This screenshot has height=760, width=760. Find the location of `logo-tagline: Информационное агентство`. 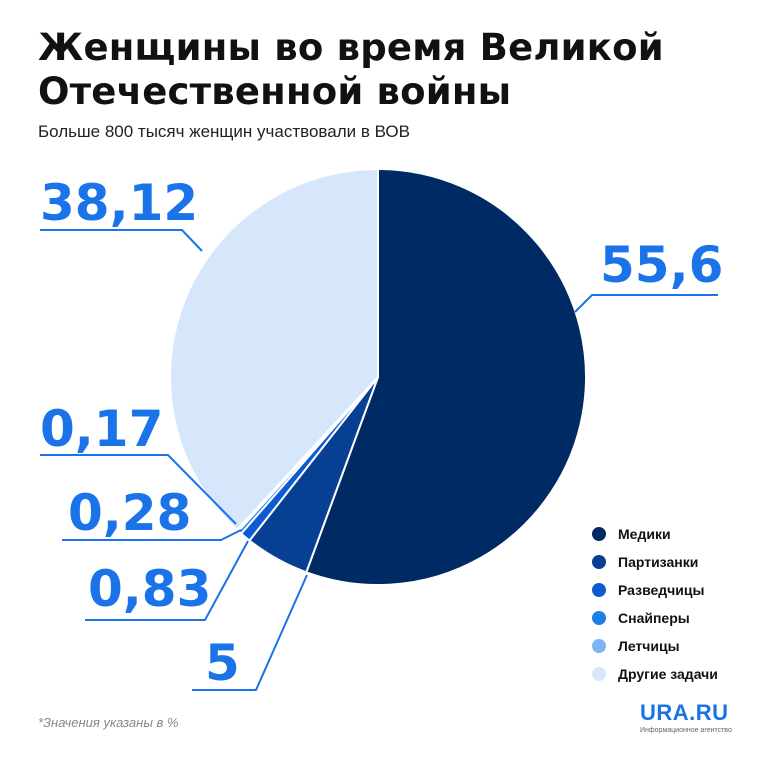

logo-tagline: Информационное агентство is located at coordinates (686, 730).